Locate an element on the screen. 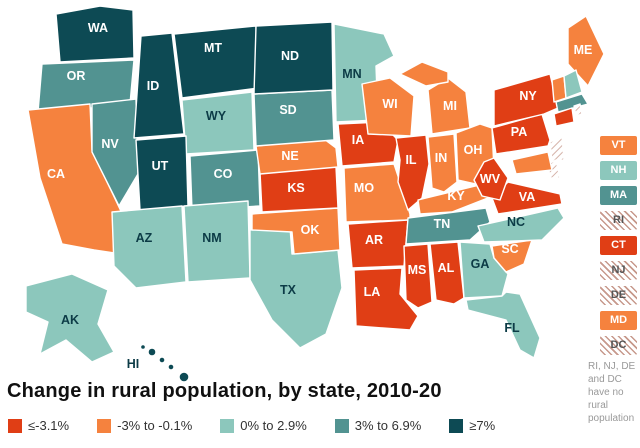 This screenshot has width=640, height=448. side-state-vt: VT is located at coordinates (618, 145).